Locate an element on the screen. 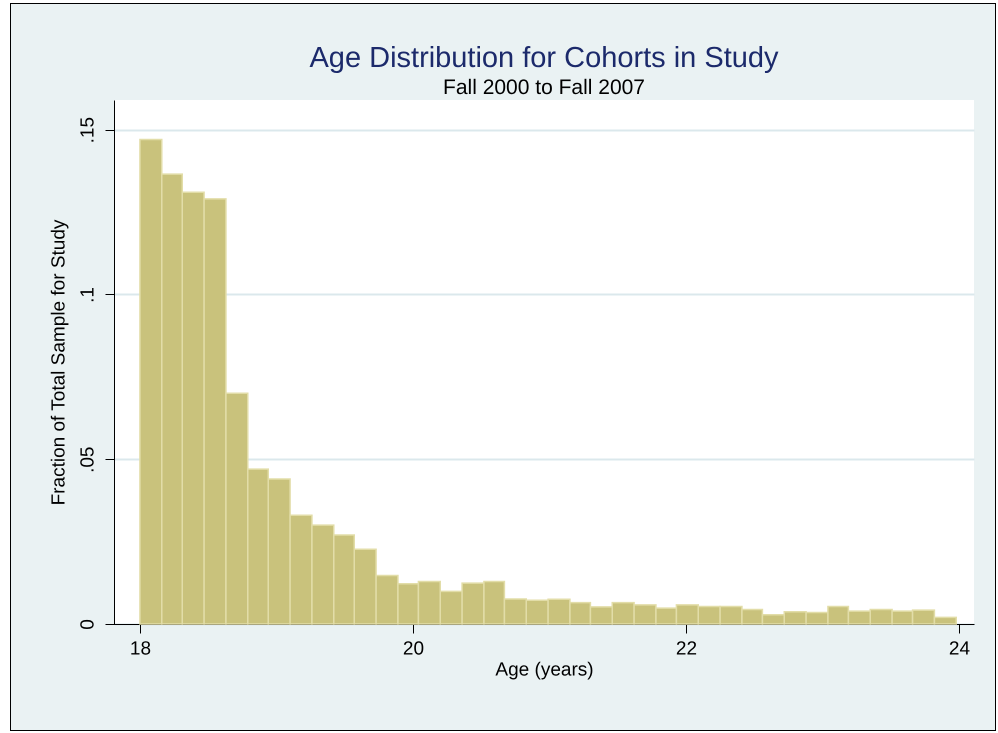 The image size is (998, 733). x-tick-label: 24 is located at coordinates (959, 649).